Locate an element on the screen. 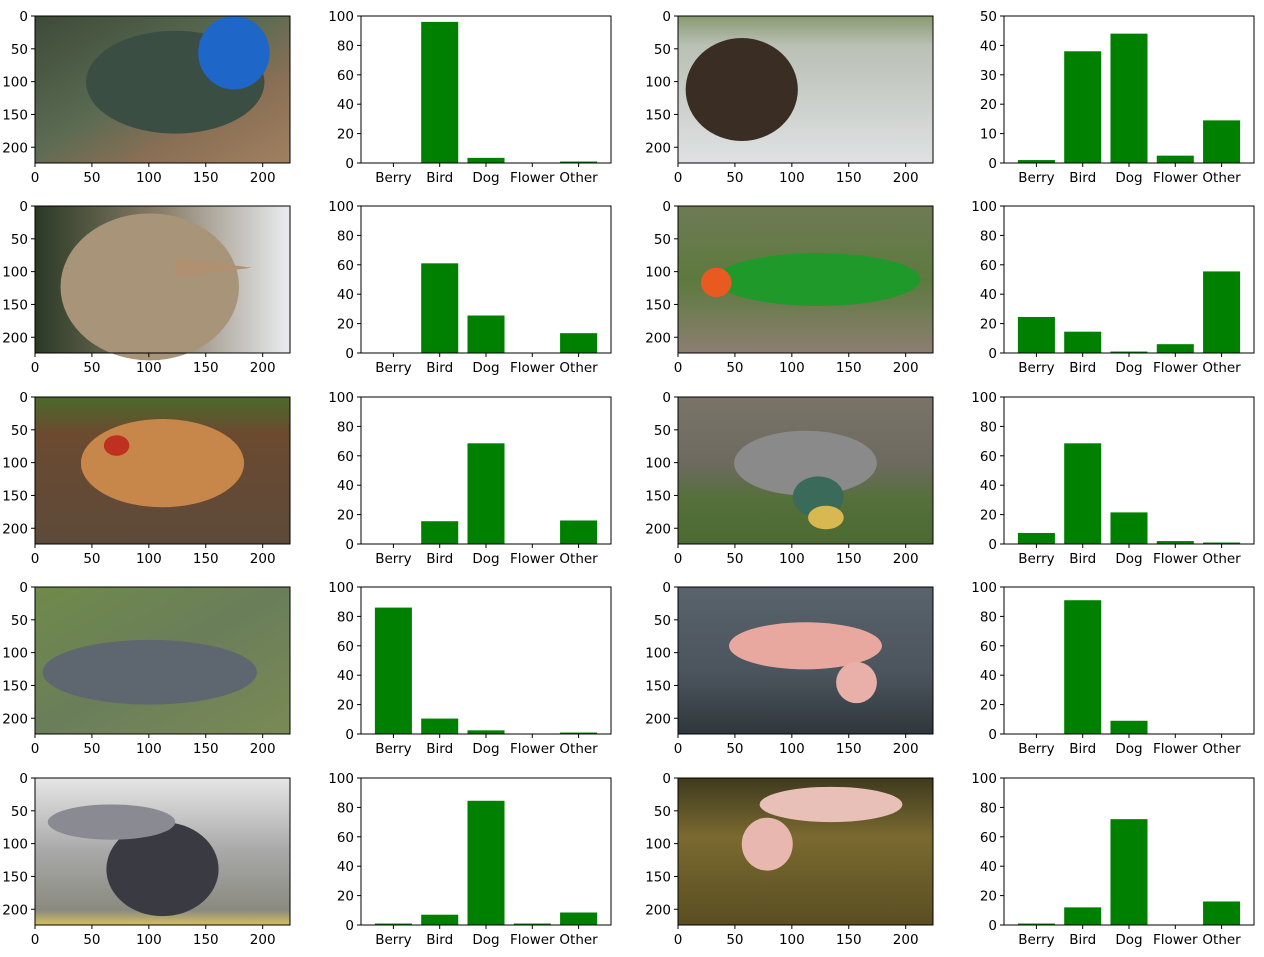  bar-berry is located at coordinates (1036, 161).